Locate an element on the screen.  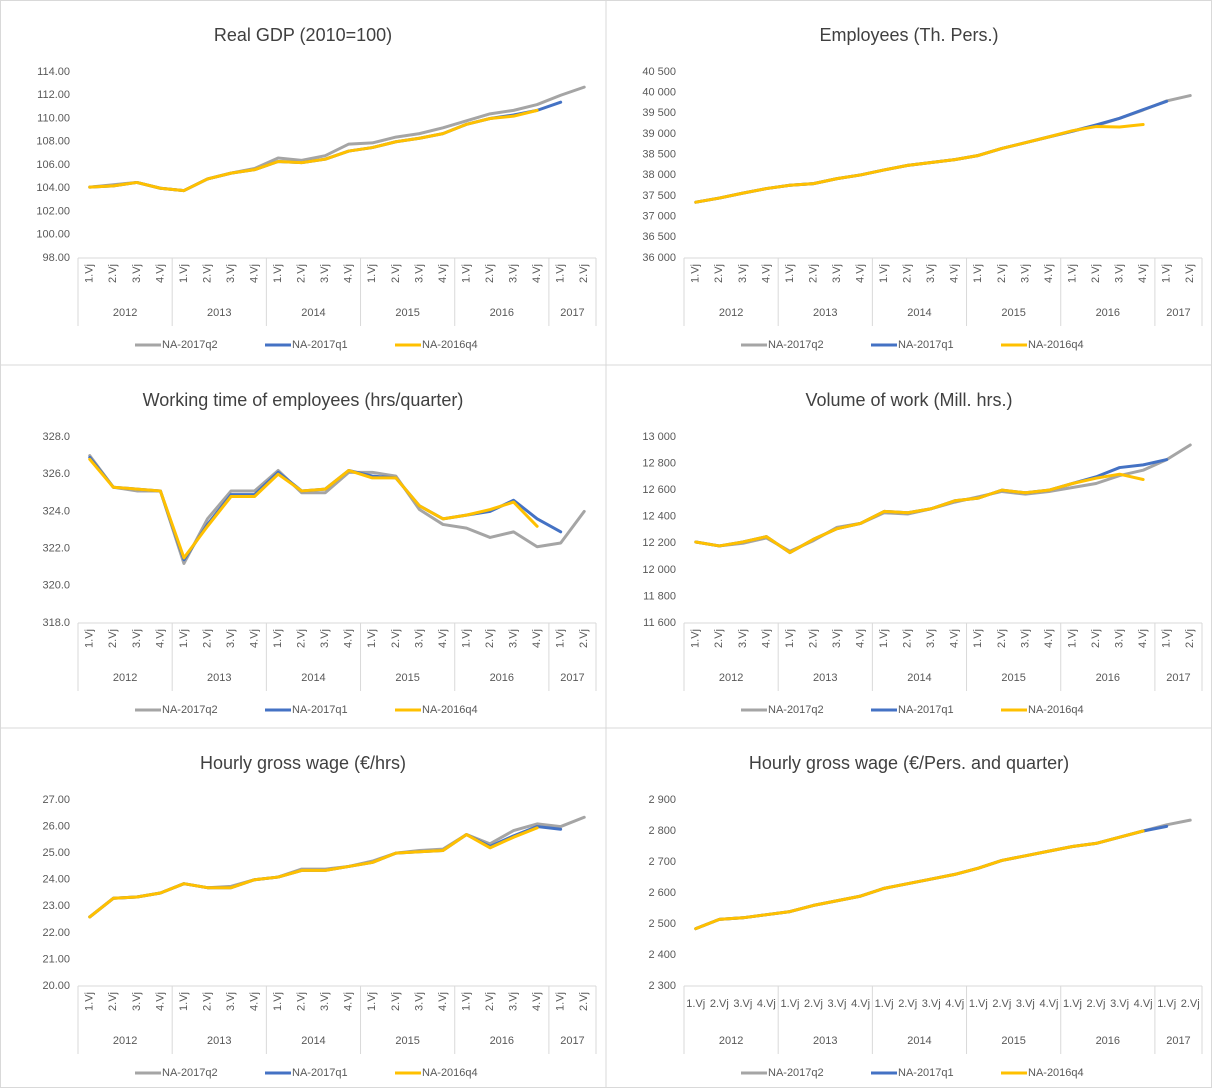
legend-label: NA-2017q1 is located at coordinates (926, 710).